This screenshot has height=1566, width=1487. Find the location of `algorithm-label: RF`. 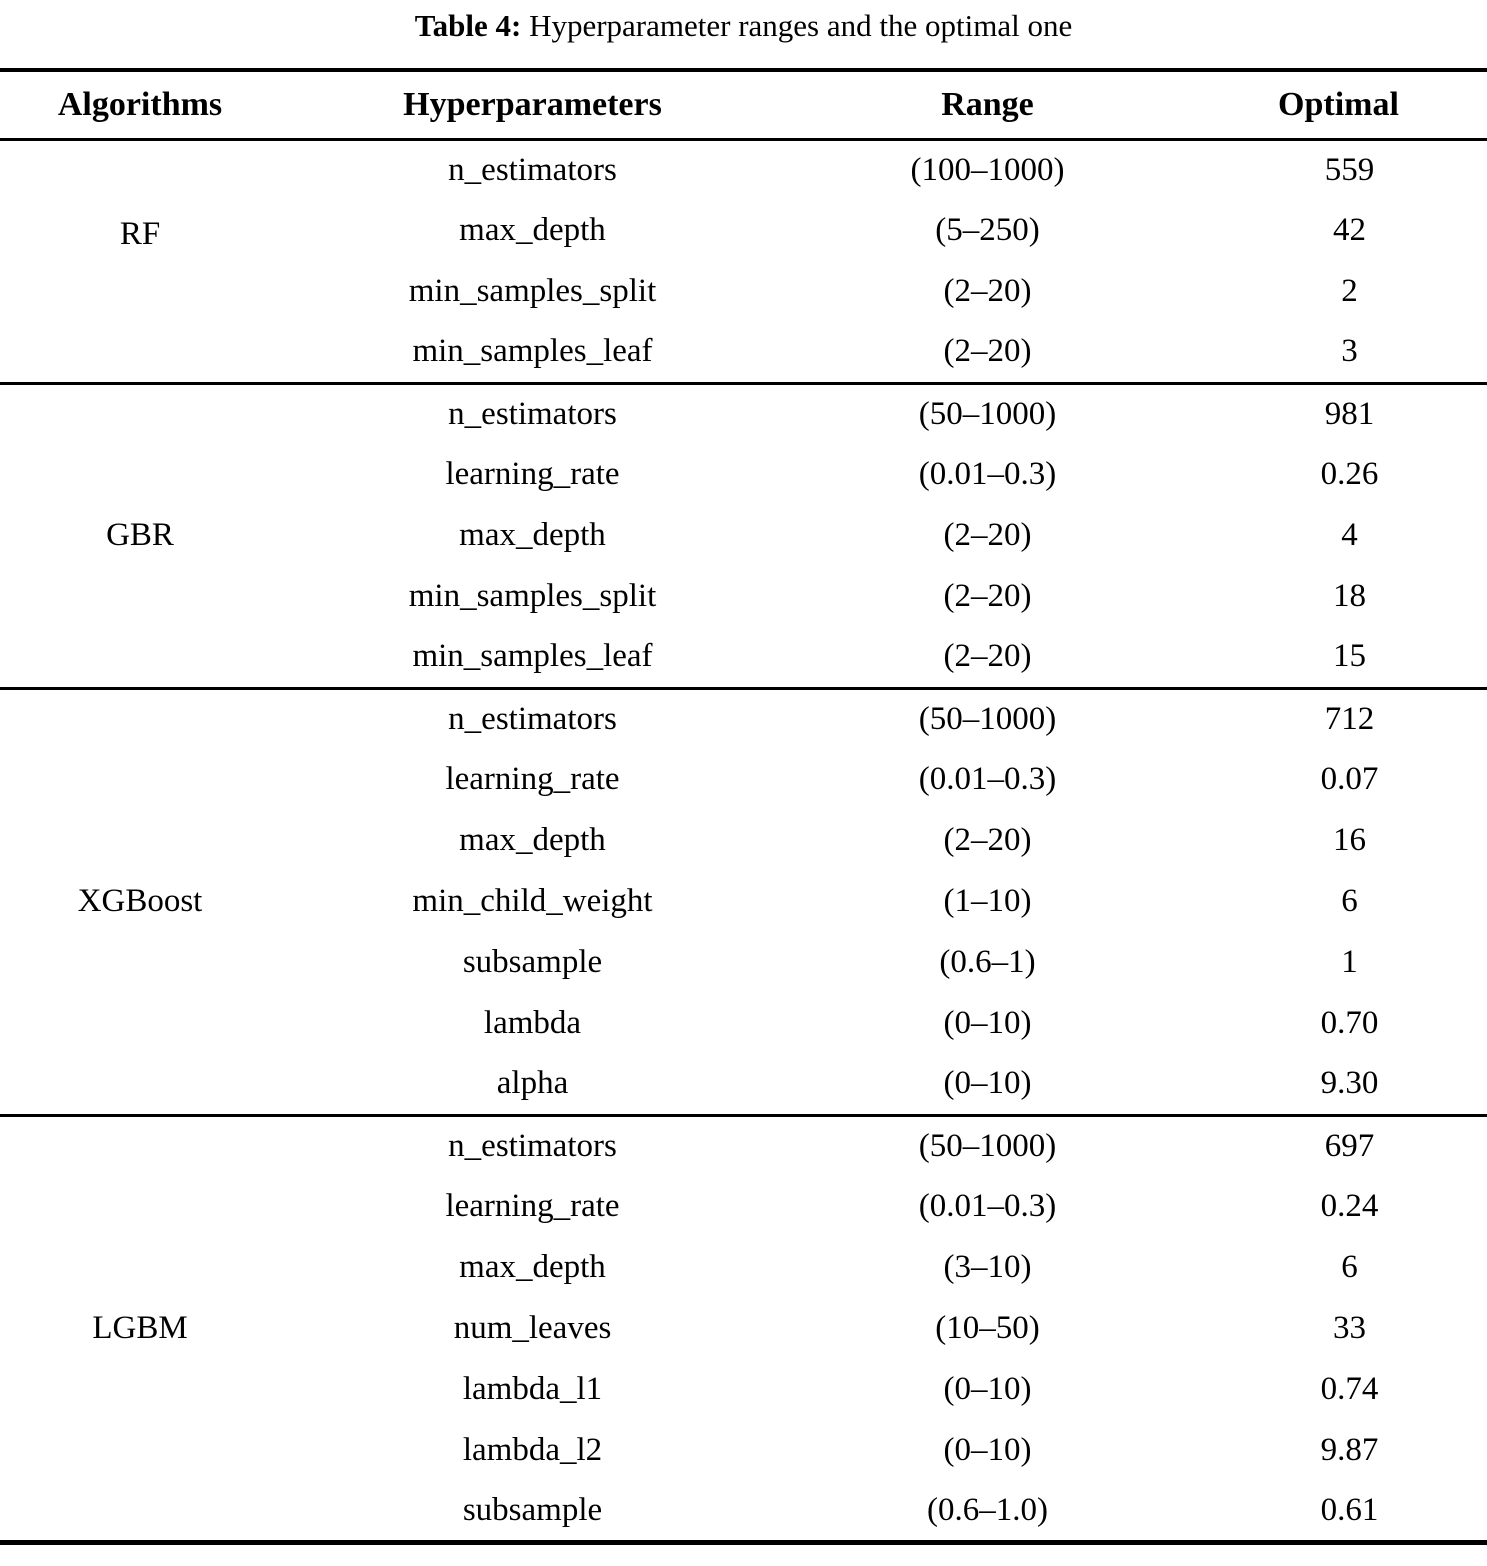

algorithm-label: RF is located at coordinates (140, 233).